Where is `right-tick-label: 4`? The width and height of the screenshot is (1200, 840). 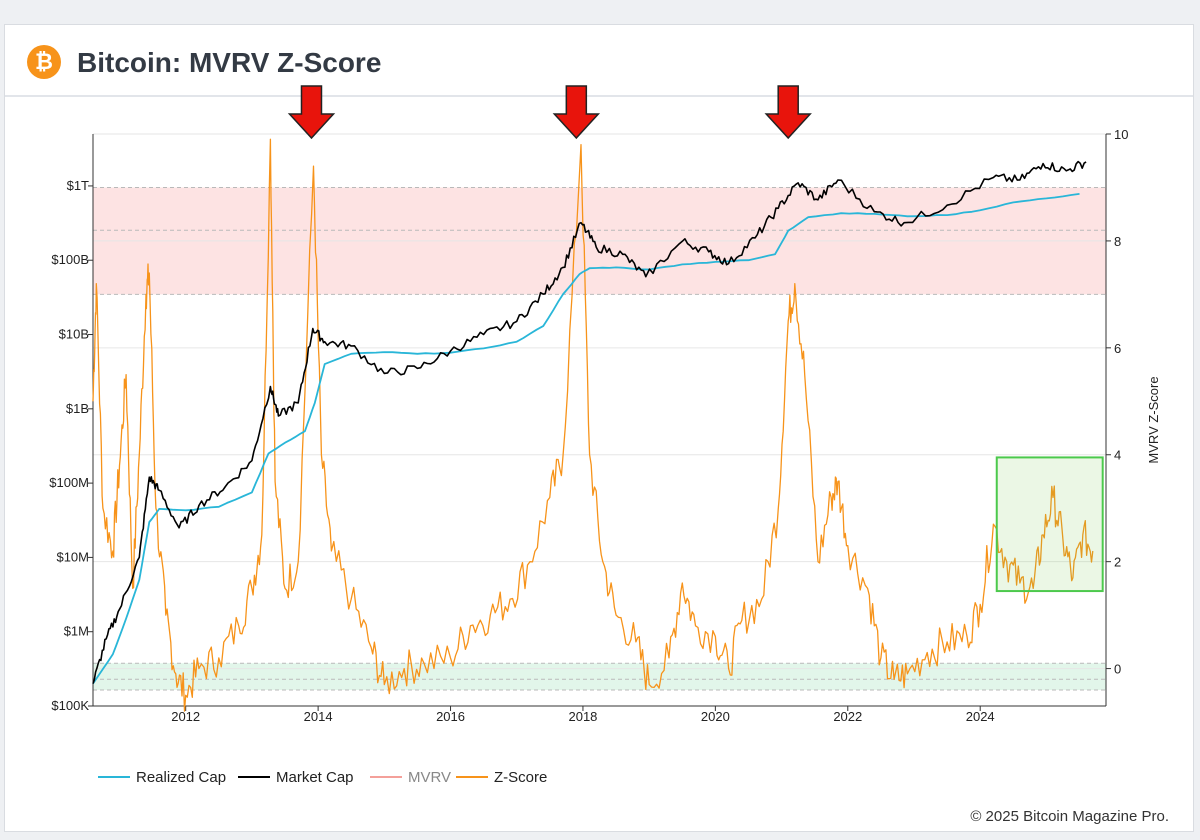 right-tick-label: 4 is located at coordinates (1117, 455).